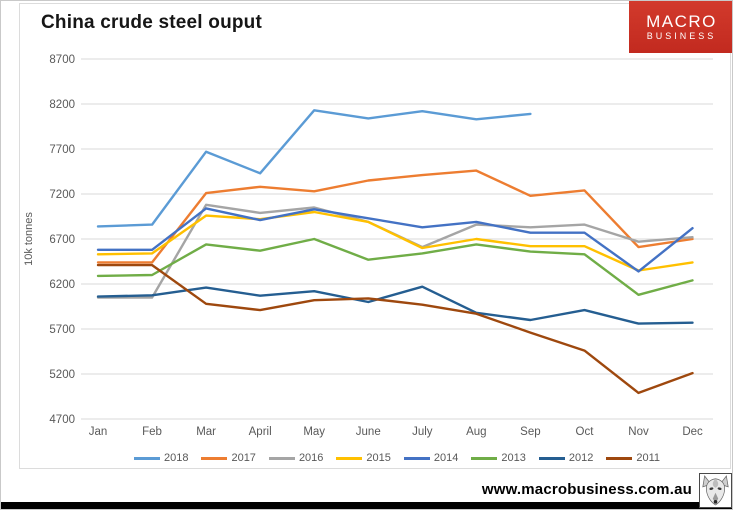 This screenshot has height=510, width=733. Describe the element at coordinates (62, 330) in the screenshot. I see `y-tick-label: 5700` at that location.